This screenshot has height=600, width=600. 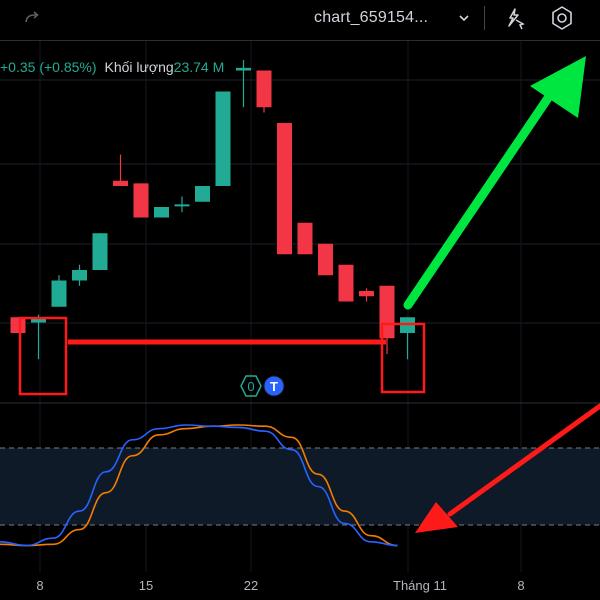 I want to click on green-arrow-shaft, so click(x=478, y=201).